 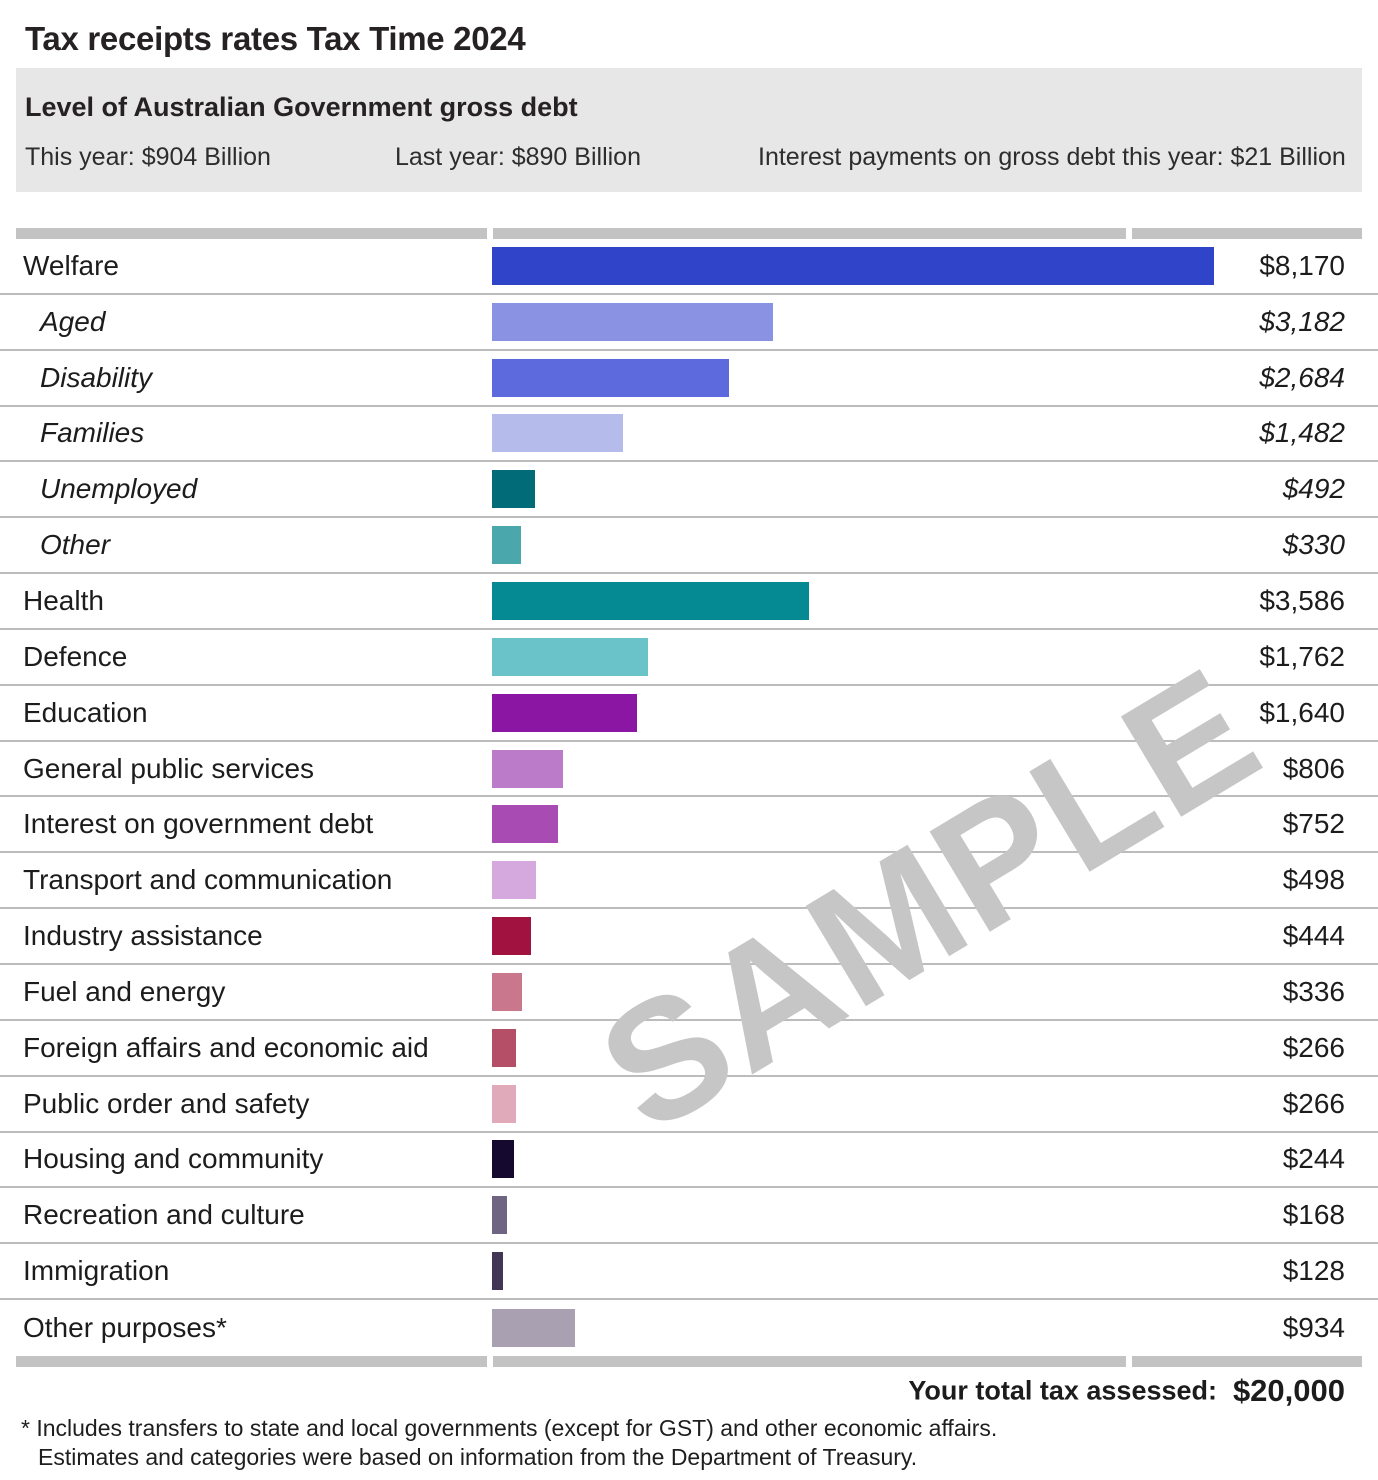 I want to click on table-row: Foreign affairs and economic aid $266, so click(x=689, y=1049).